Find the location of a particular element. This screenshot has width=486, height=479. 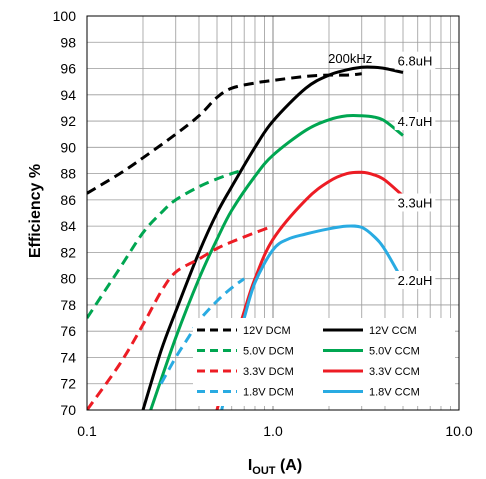

legend-label: 12V CCM is located at coordinates (393, 331).